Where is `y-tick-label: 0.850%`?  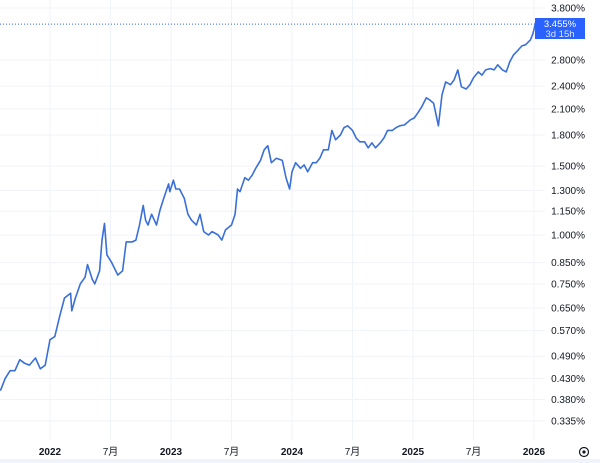 y-tick-label: 0.850% is located at coordinates (568, 263).